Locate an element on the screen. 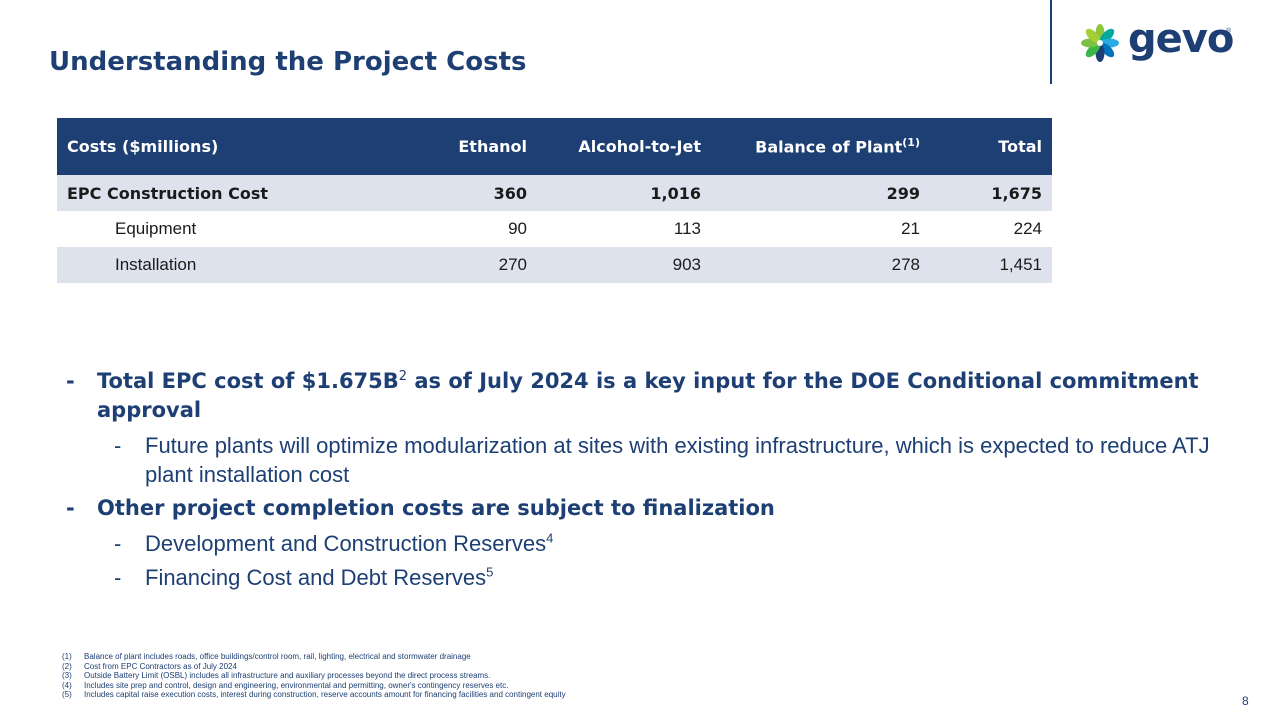  header-total: Total is located at coordinates (991, 146).